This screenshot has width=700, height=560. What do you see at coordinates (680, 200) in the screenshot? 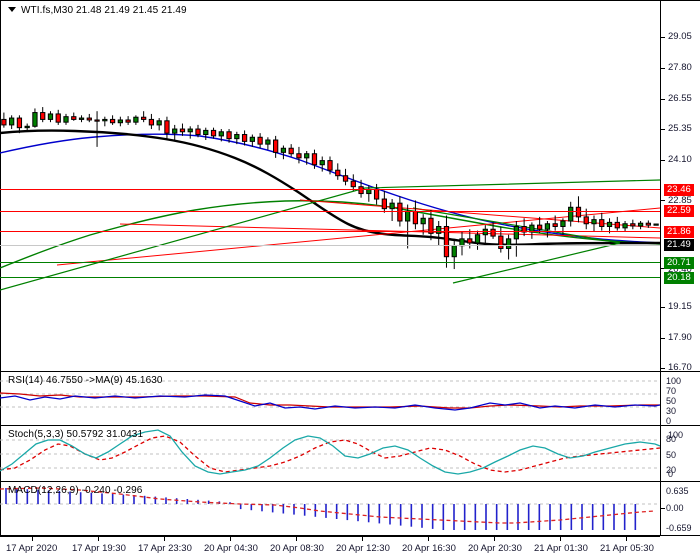
I see `price-tick-label: 22.85` at bounding box center [680, 200].